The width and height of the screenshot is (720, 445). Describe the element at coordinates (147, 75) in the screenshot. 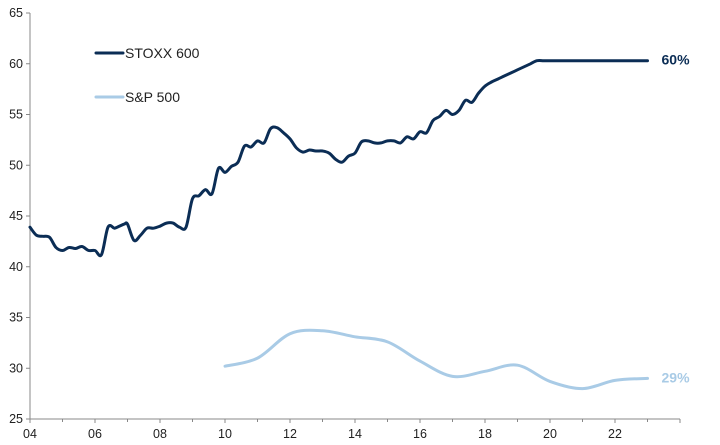

I see `legend: STOXX 600 S&P 500` at that location.